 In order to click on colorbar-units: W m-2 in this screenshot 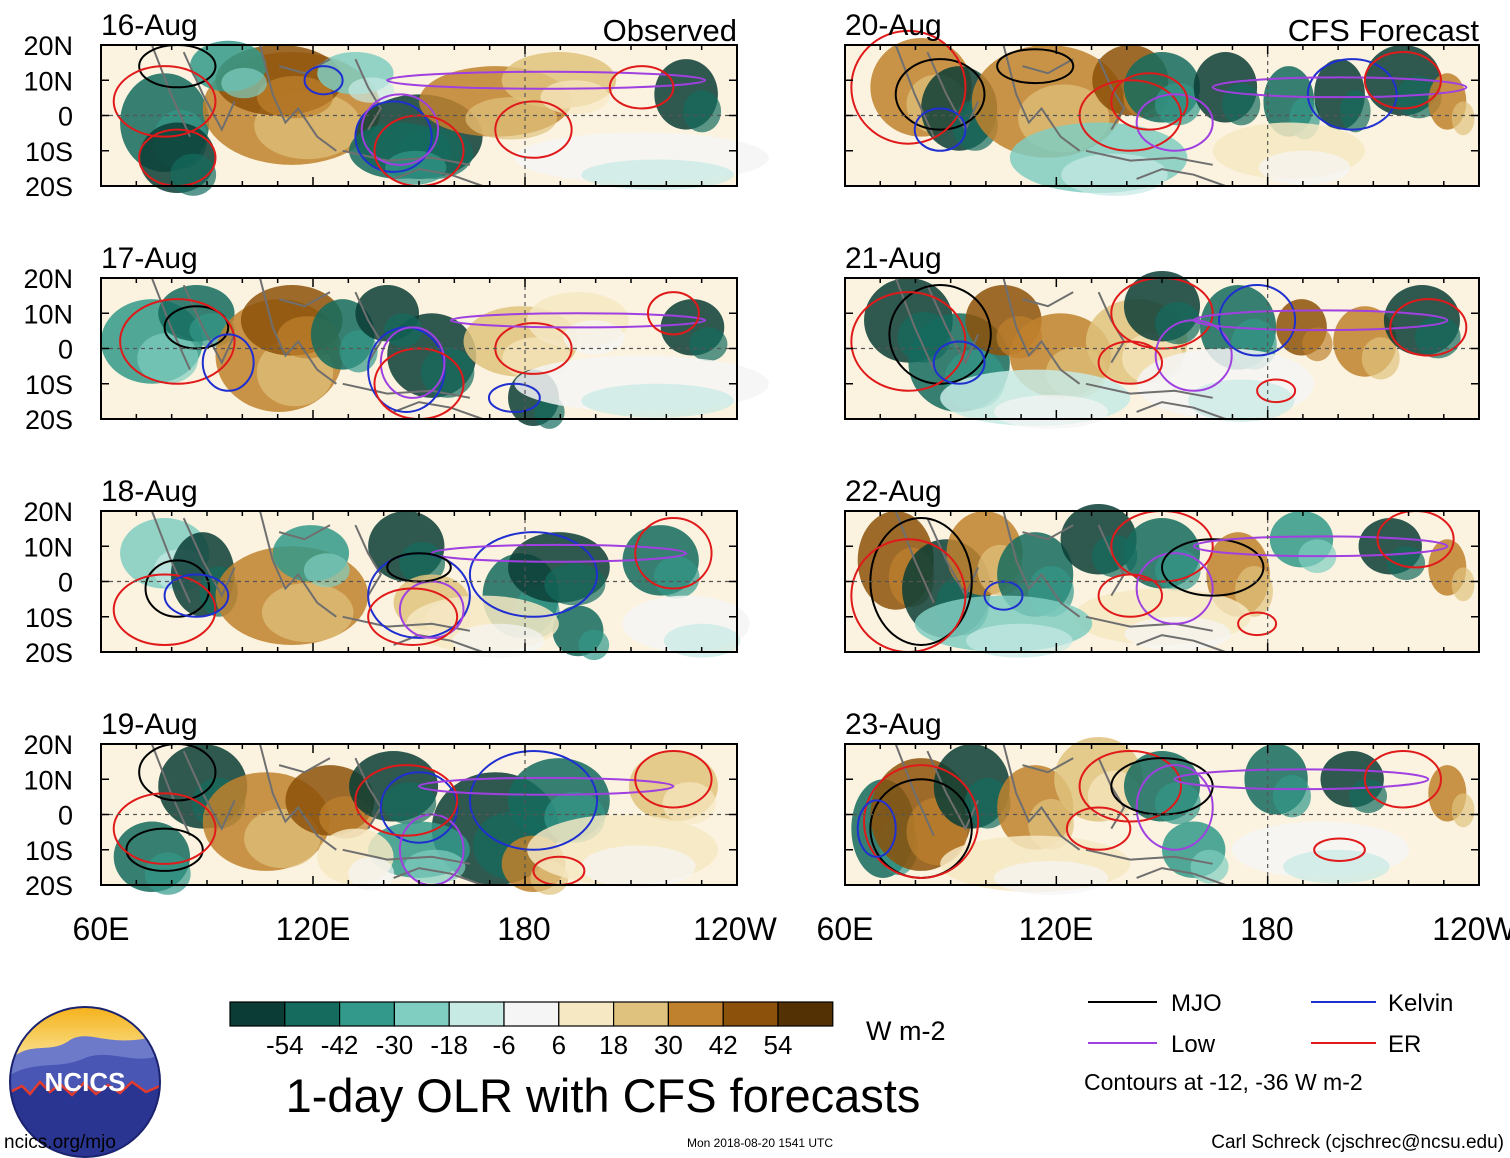, I will do `click(905, 1031)`.